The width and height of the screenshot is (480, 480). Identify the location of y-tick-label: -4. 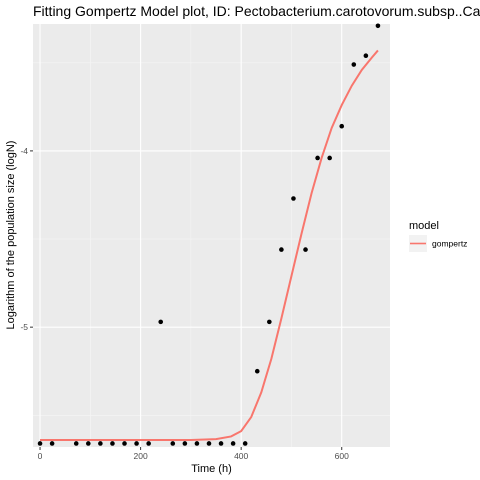
(24, 151).